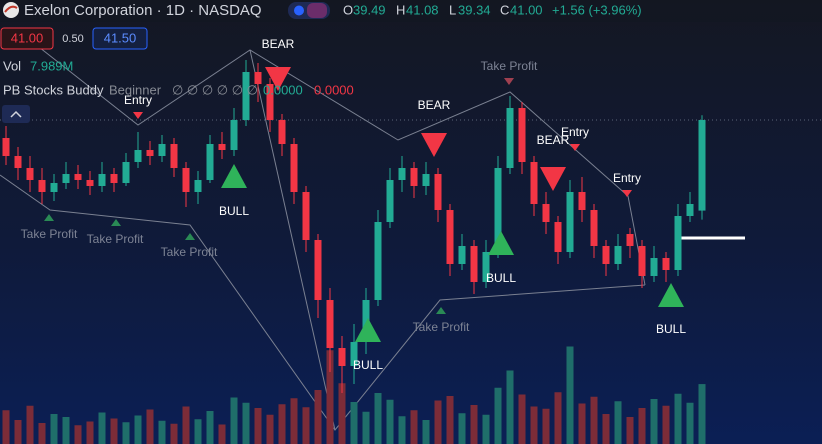  I want to click on volume-value: 7.989M, so click(51, 65).